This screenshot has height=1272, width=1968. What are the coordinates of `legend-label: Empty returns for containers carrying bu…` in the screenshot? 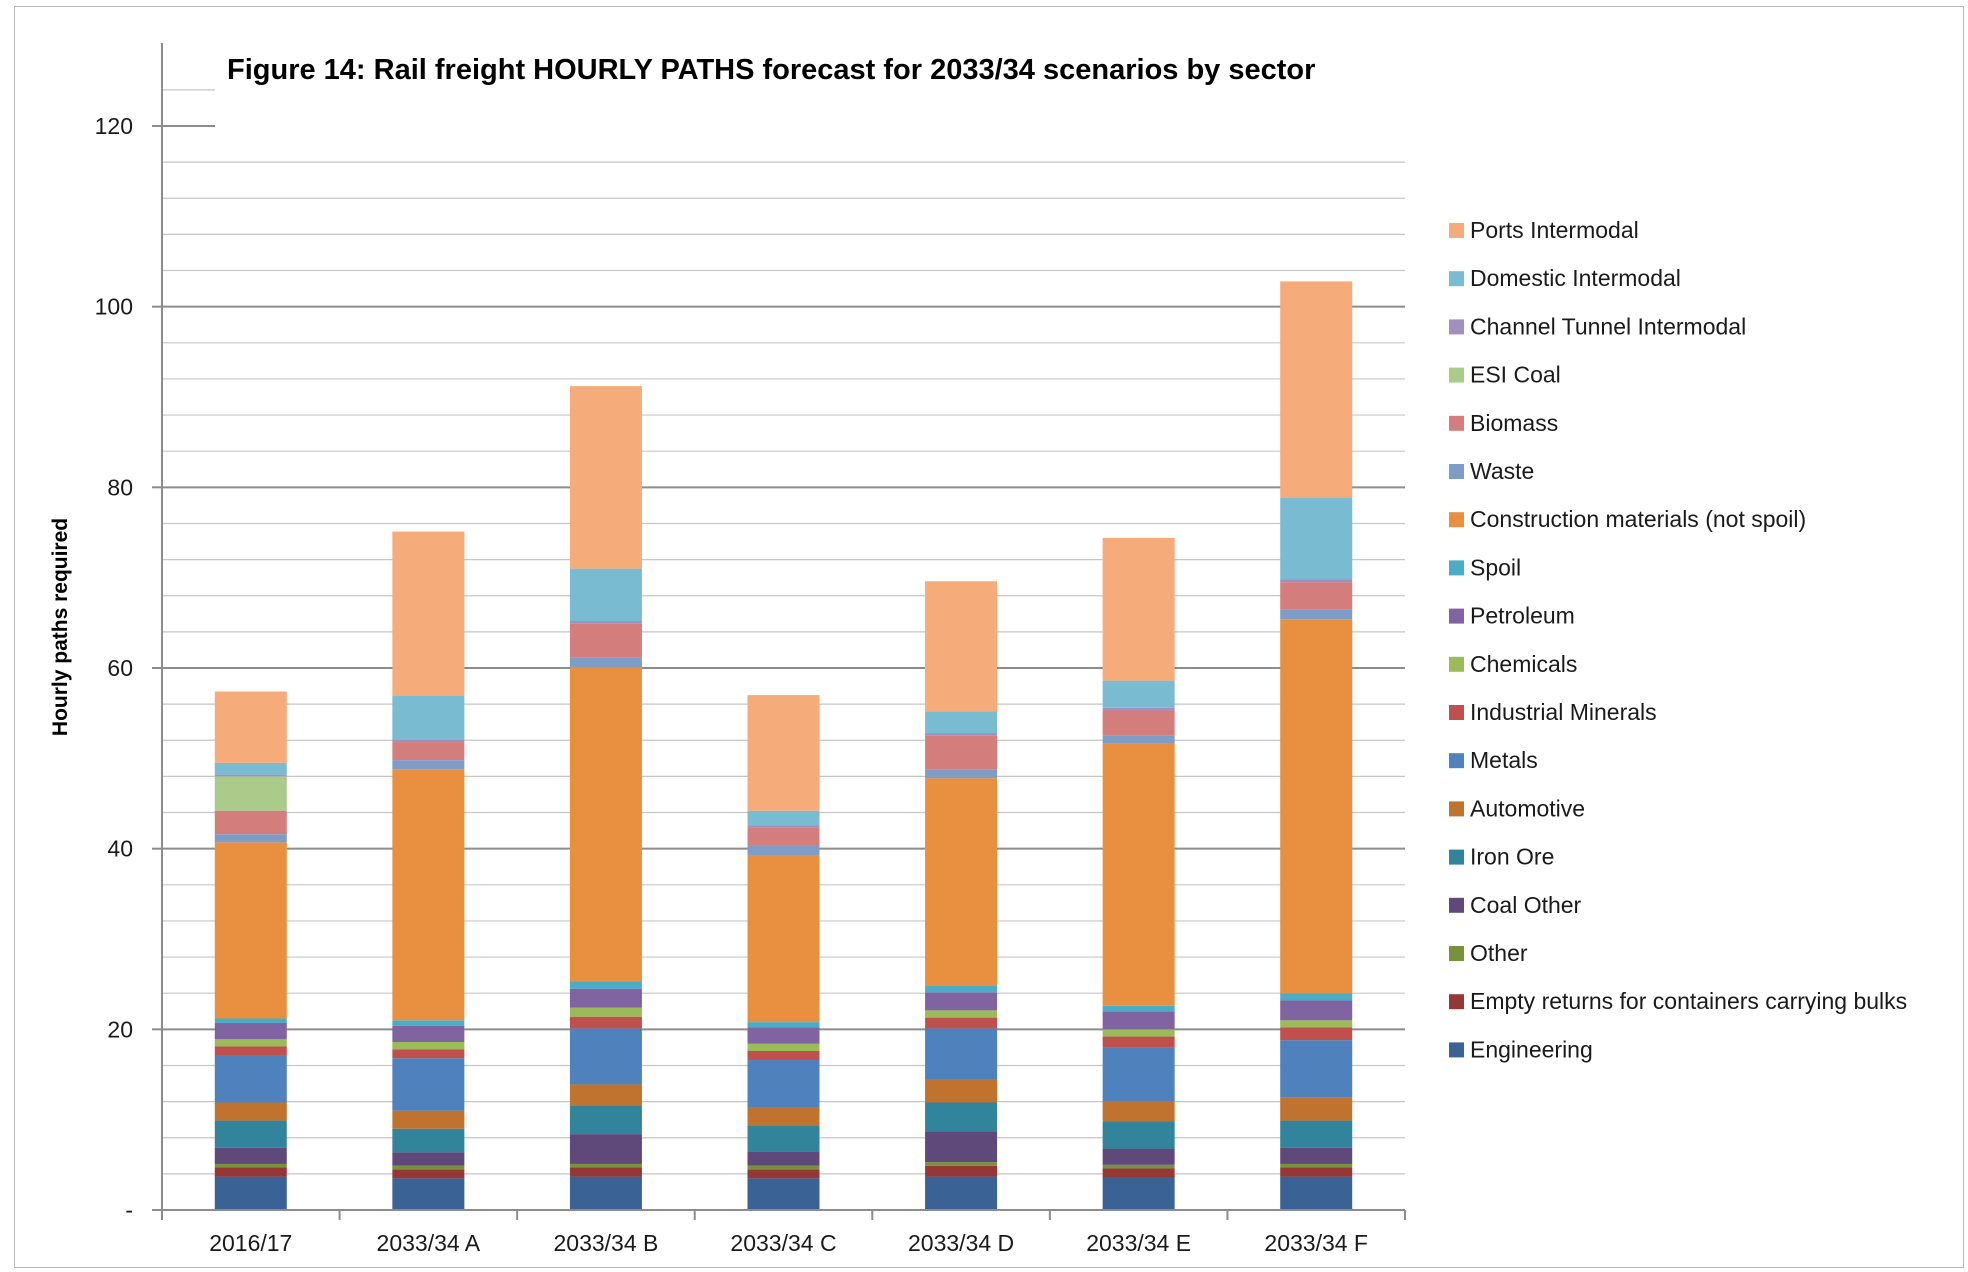 It's located at (1688, 1001).